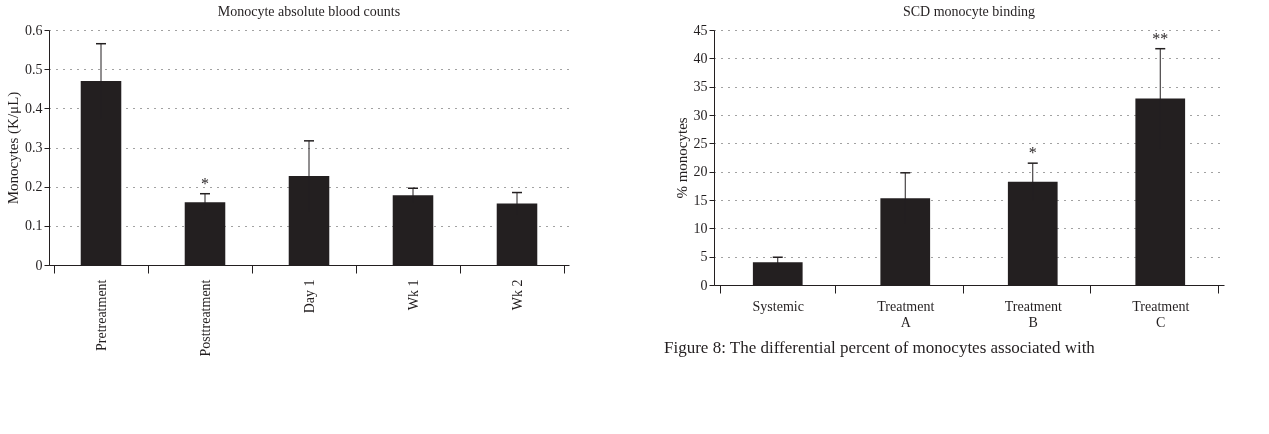 This screenshot has width=1269, height=434. What do you see at coordinates (969, 11) in the screenshot?
I see `chart-title: SCD monocyte binding` at bounding box center [969, 11].